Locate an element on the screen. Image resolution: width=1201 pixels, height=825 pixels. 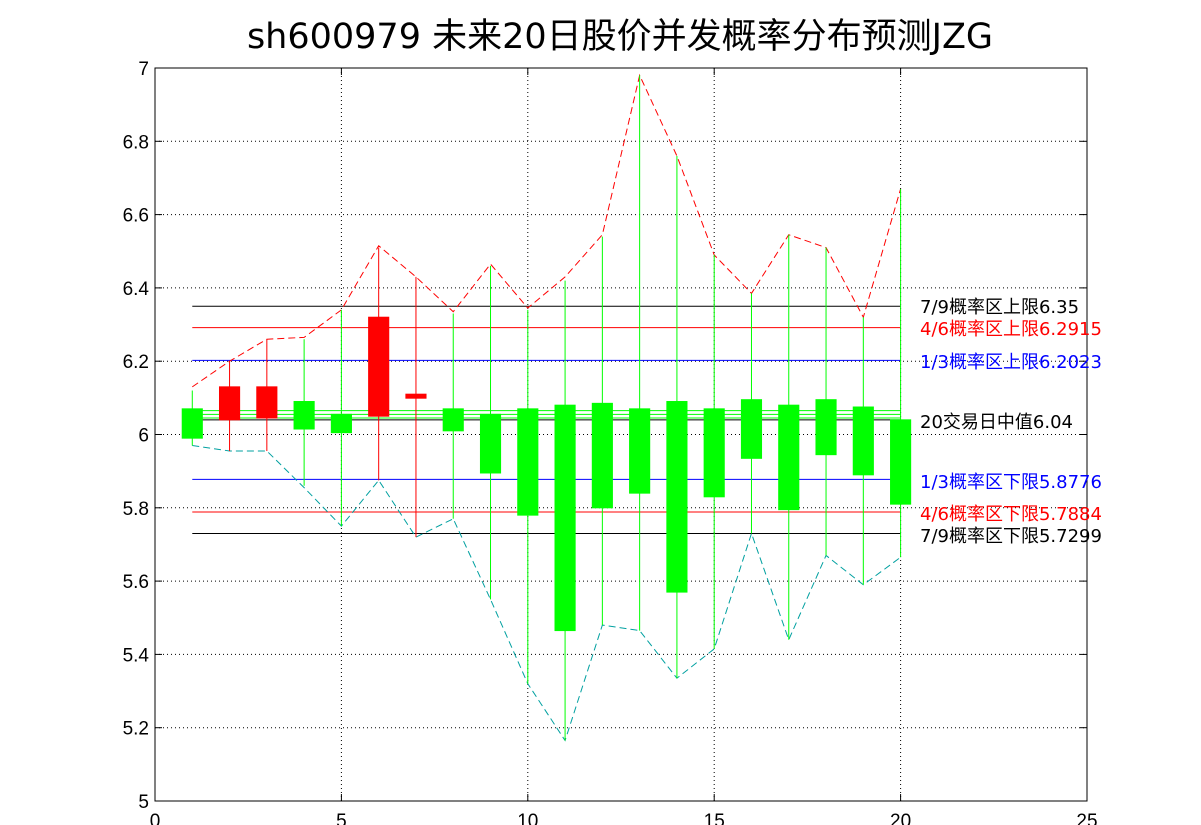
probability-level-label: 20交易日中值6.04 is located at coordinates (996, 422).